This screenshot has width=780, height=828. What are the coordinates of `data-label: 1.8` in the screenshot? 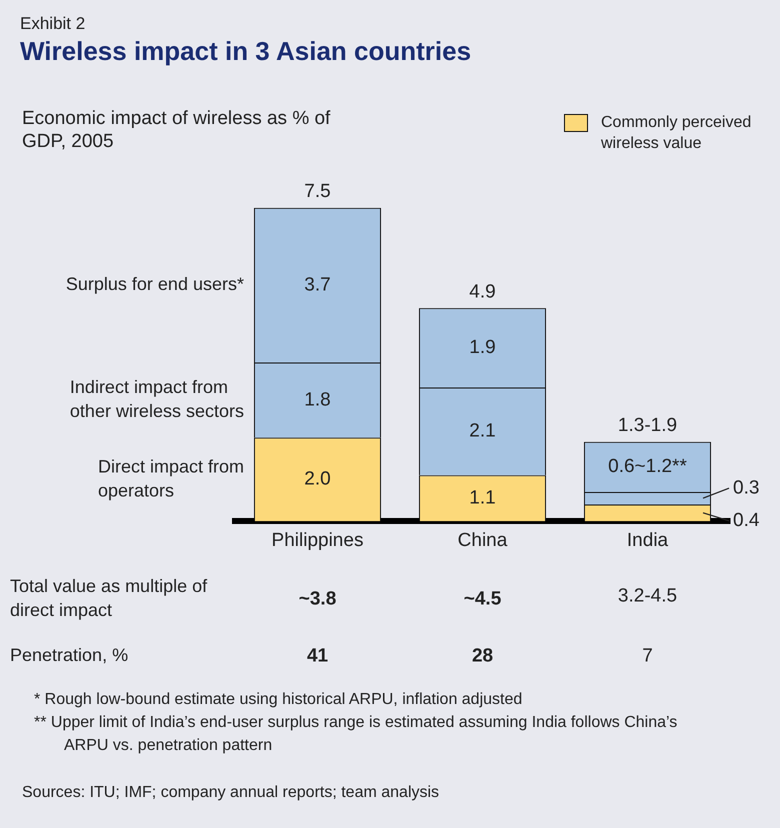 It's located at (317, 399).